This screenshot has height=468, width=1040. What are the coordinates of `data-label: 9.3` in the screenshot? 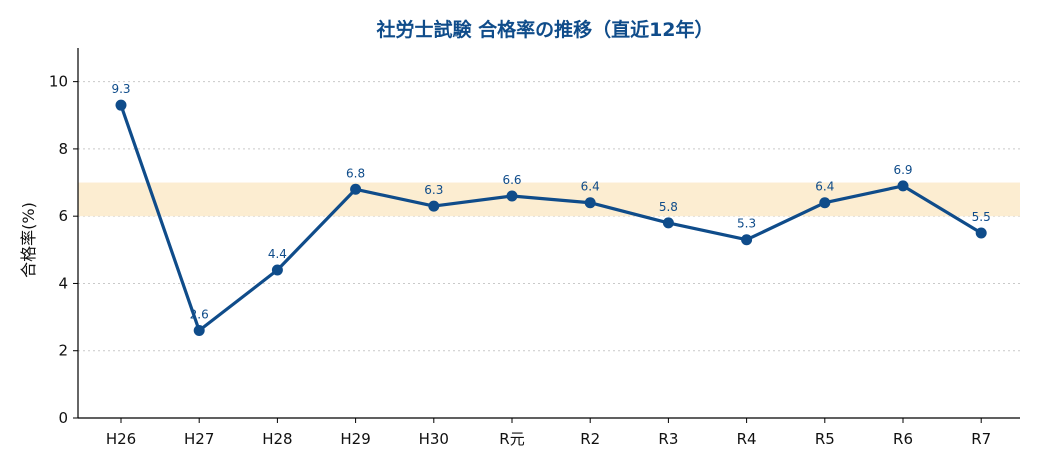 It's located at (120, 89).